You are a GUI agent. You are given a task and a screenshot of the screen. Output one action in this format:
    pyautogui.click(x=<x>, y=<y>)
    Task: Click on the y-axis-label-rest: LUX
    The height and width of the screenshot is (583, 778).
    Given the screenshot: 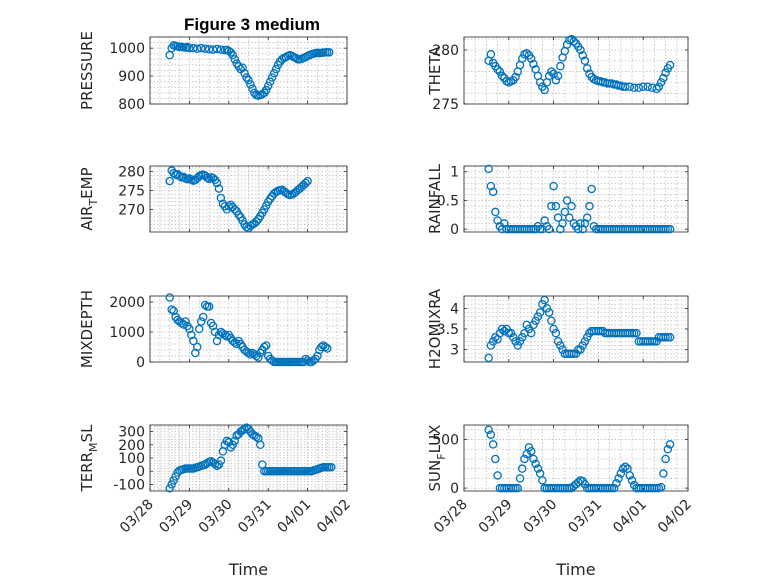 What is the action you would take?
    pyautogui.click(x=435, y=439)
    